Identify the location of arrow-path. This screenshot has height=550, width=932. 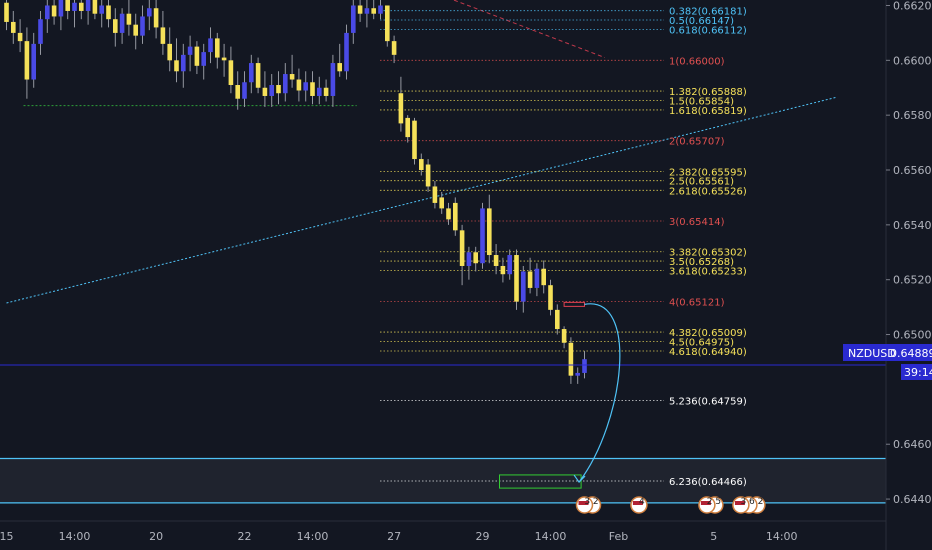
(599, 393).